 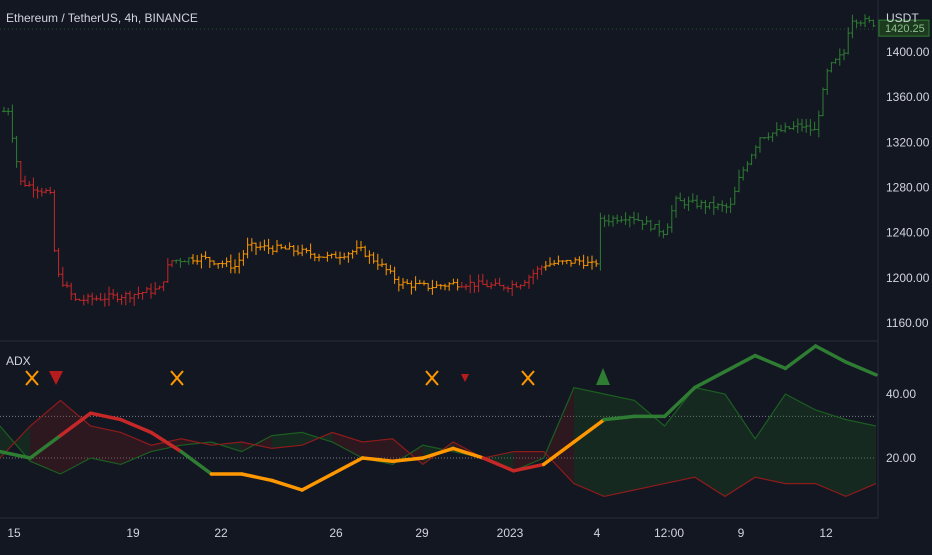 I want to click on time-axis-label: 15, so click(x=14, y=533).